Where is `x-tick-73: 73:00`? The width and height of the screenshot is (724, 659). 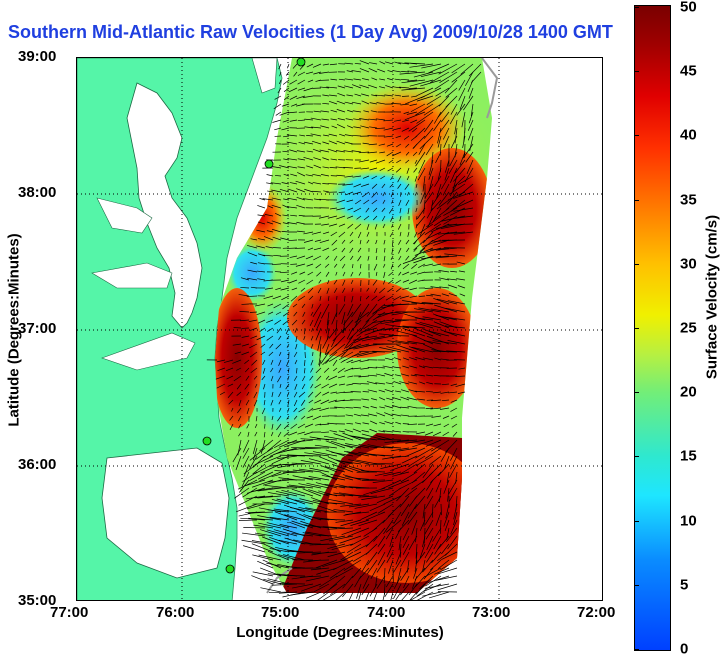 x-tick-73: 73:00 is located at coordinates (491, 612).